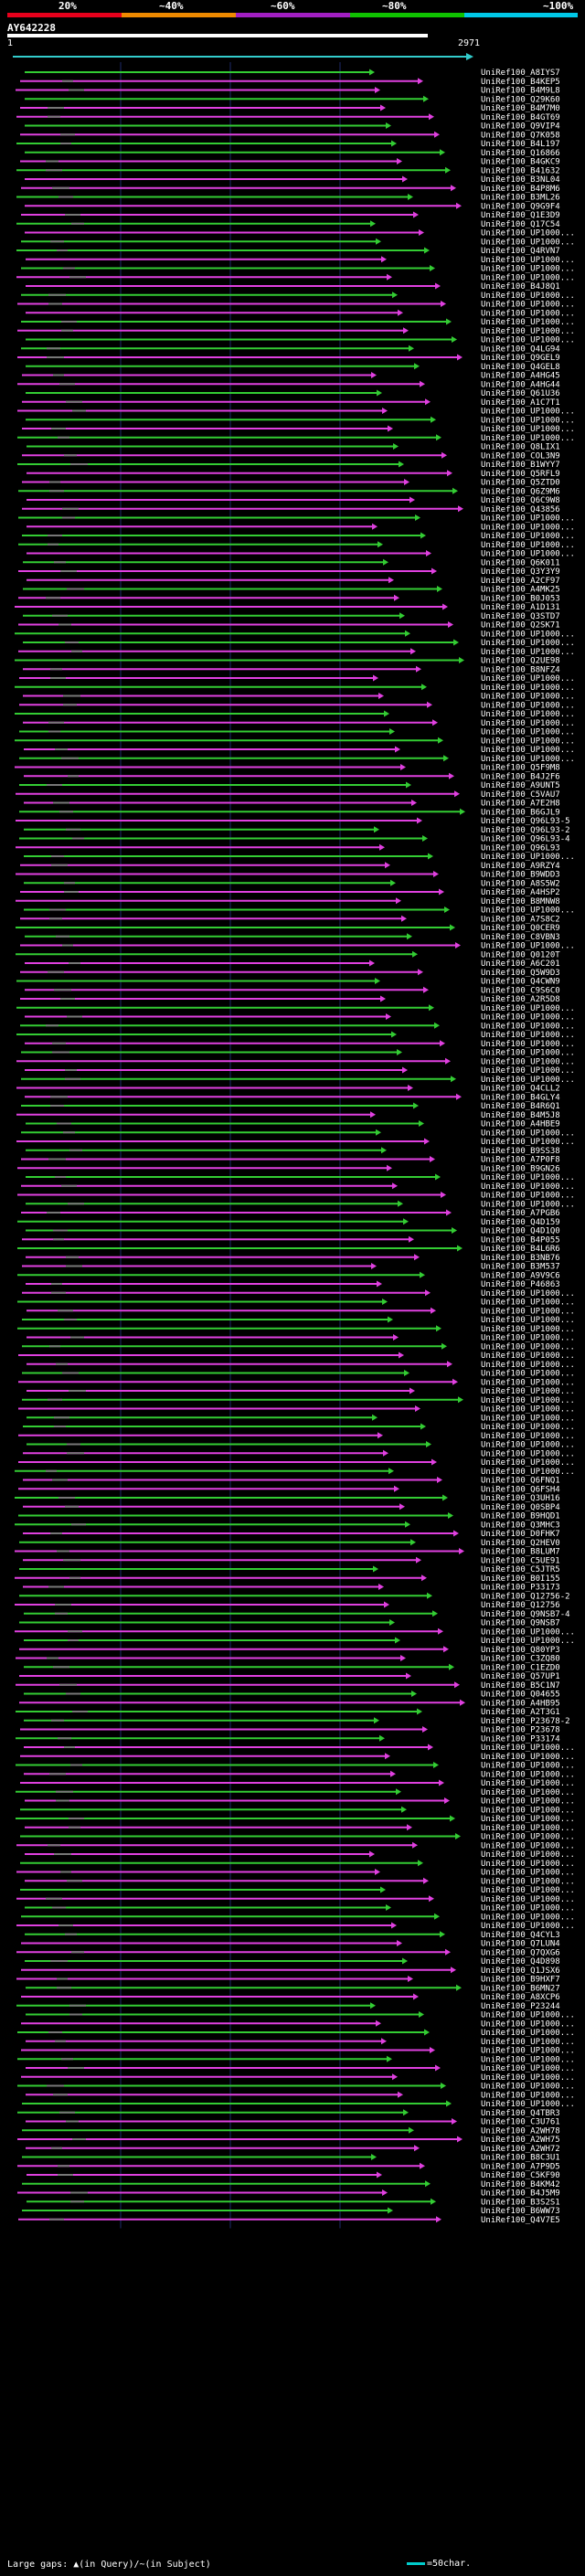  What do you see at coordinates (520, 465) in the screenshot?
I see `hit-label: UniRef100_B1WYY7` at bounding box center [520, 465].